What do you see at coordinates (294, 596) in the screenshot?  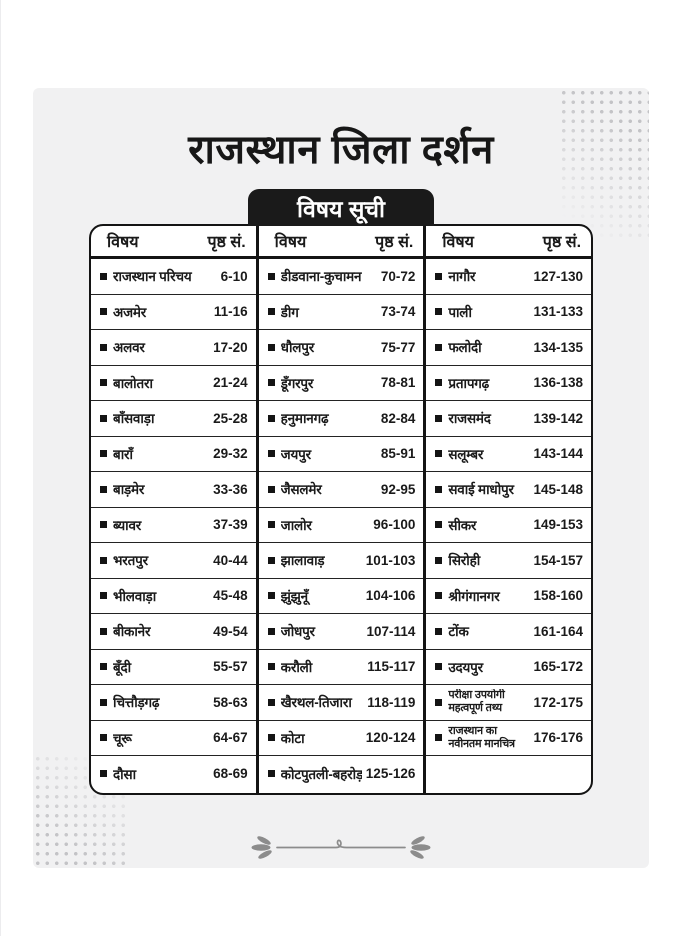 I see `toc-topic: झुंझुनूँ` at bounding box center [294, 596].